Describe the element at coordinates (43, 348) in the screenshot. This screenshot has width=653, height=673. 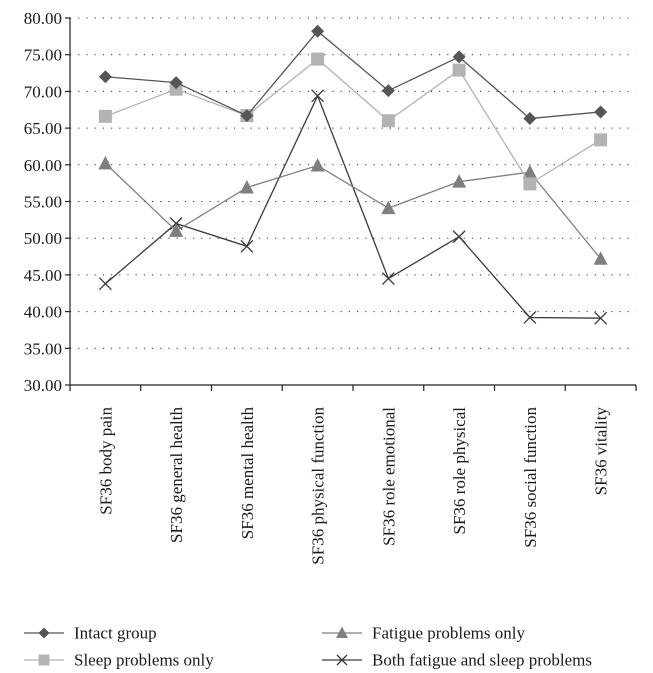
I see `y-tick-label: 35.00` at that location.